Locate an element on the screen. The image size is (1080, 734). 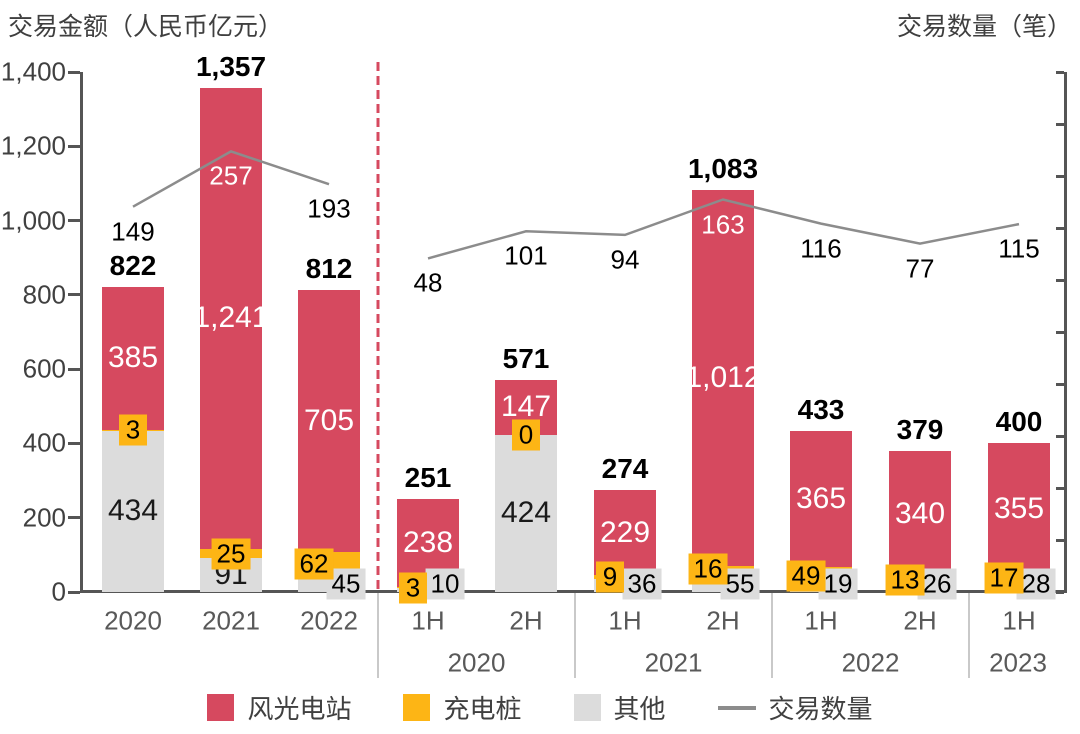
legend-label: 交易数量 is located at coordinates (820, 709).